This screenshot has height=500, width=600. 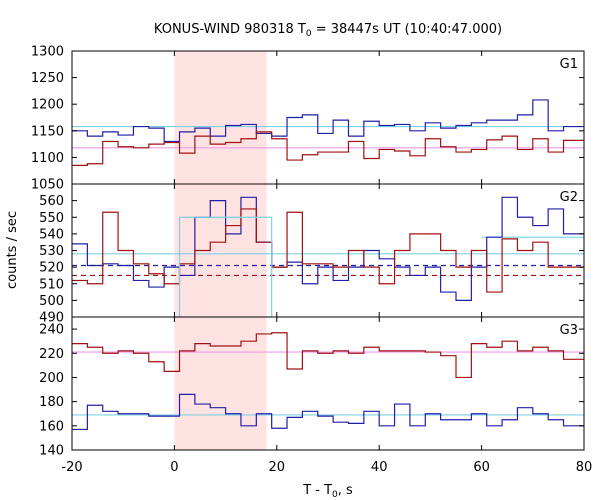 I want to click on xlabel-subscript: 0, so click(x=335, y=495).